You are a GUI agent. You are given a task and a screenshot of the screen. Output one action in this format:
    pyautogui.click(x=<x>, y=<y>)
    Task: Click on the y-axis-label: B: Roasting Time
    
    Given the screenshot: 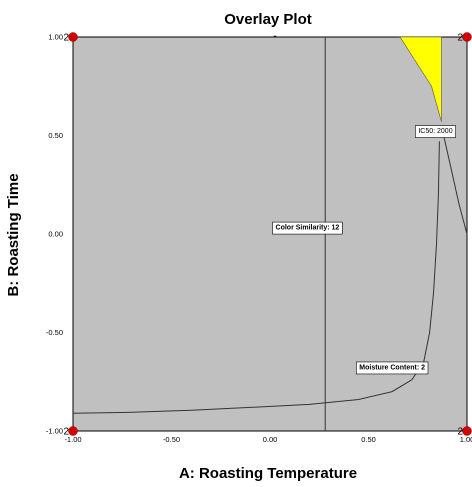 What is the action you would take?
    pyautogui.click(x=13, y=234)
    